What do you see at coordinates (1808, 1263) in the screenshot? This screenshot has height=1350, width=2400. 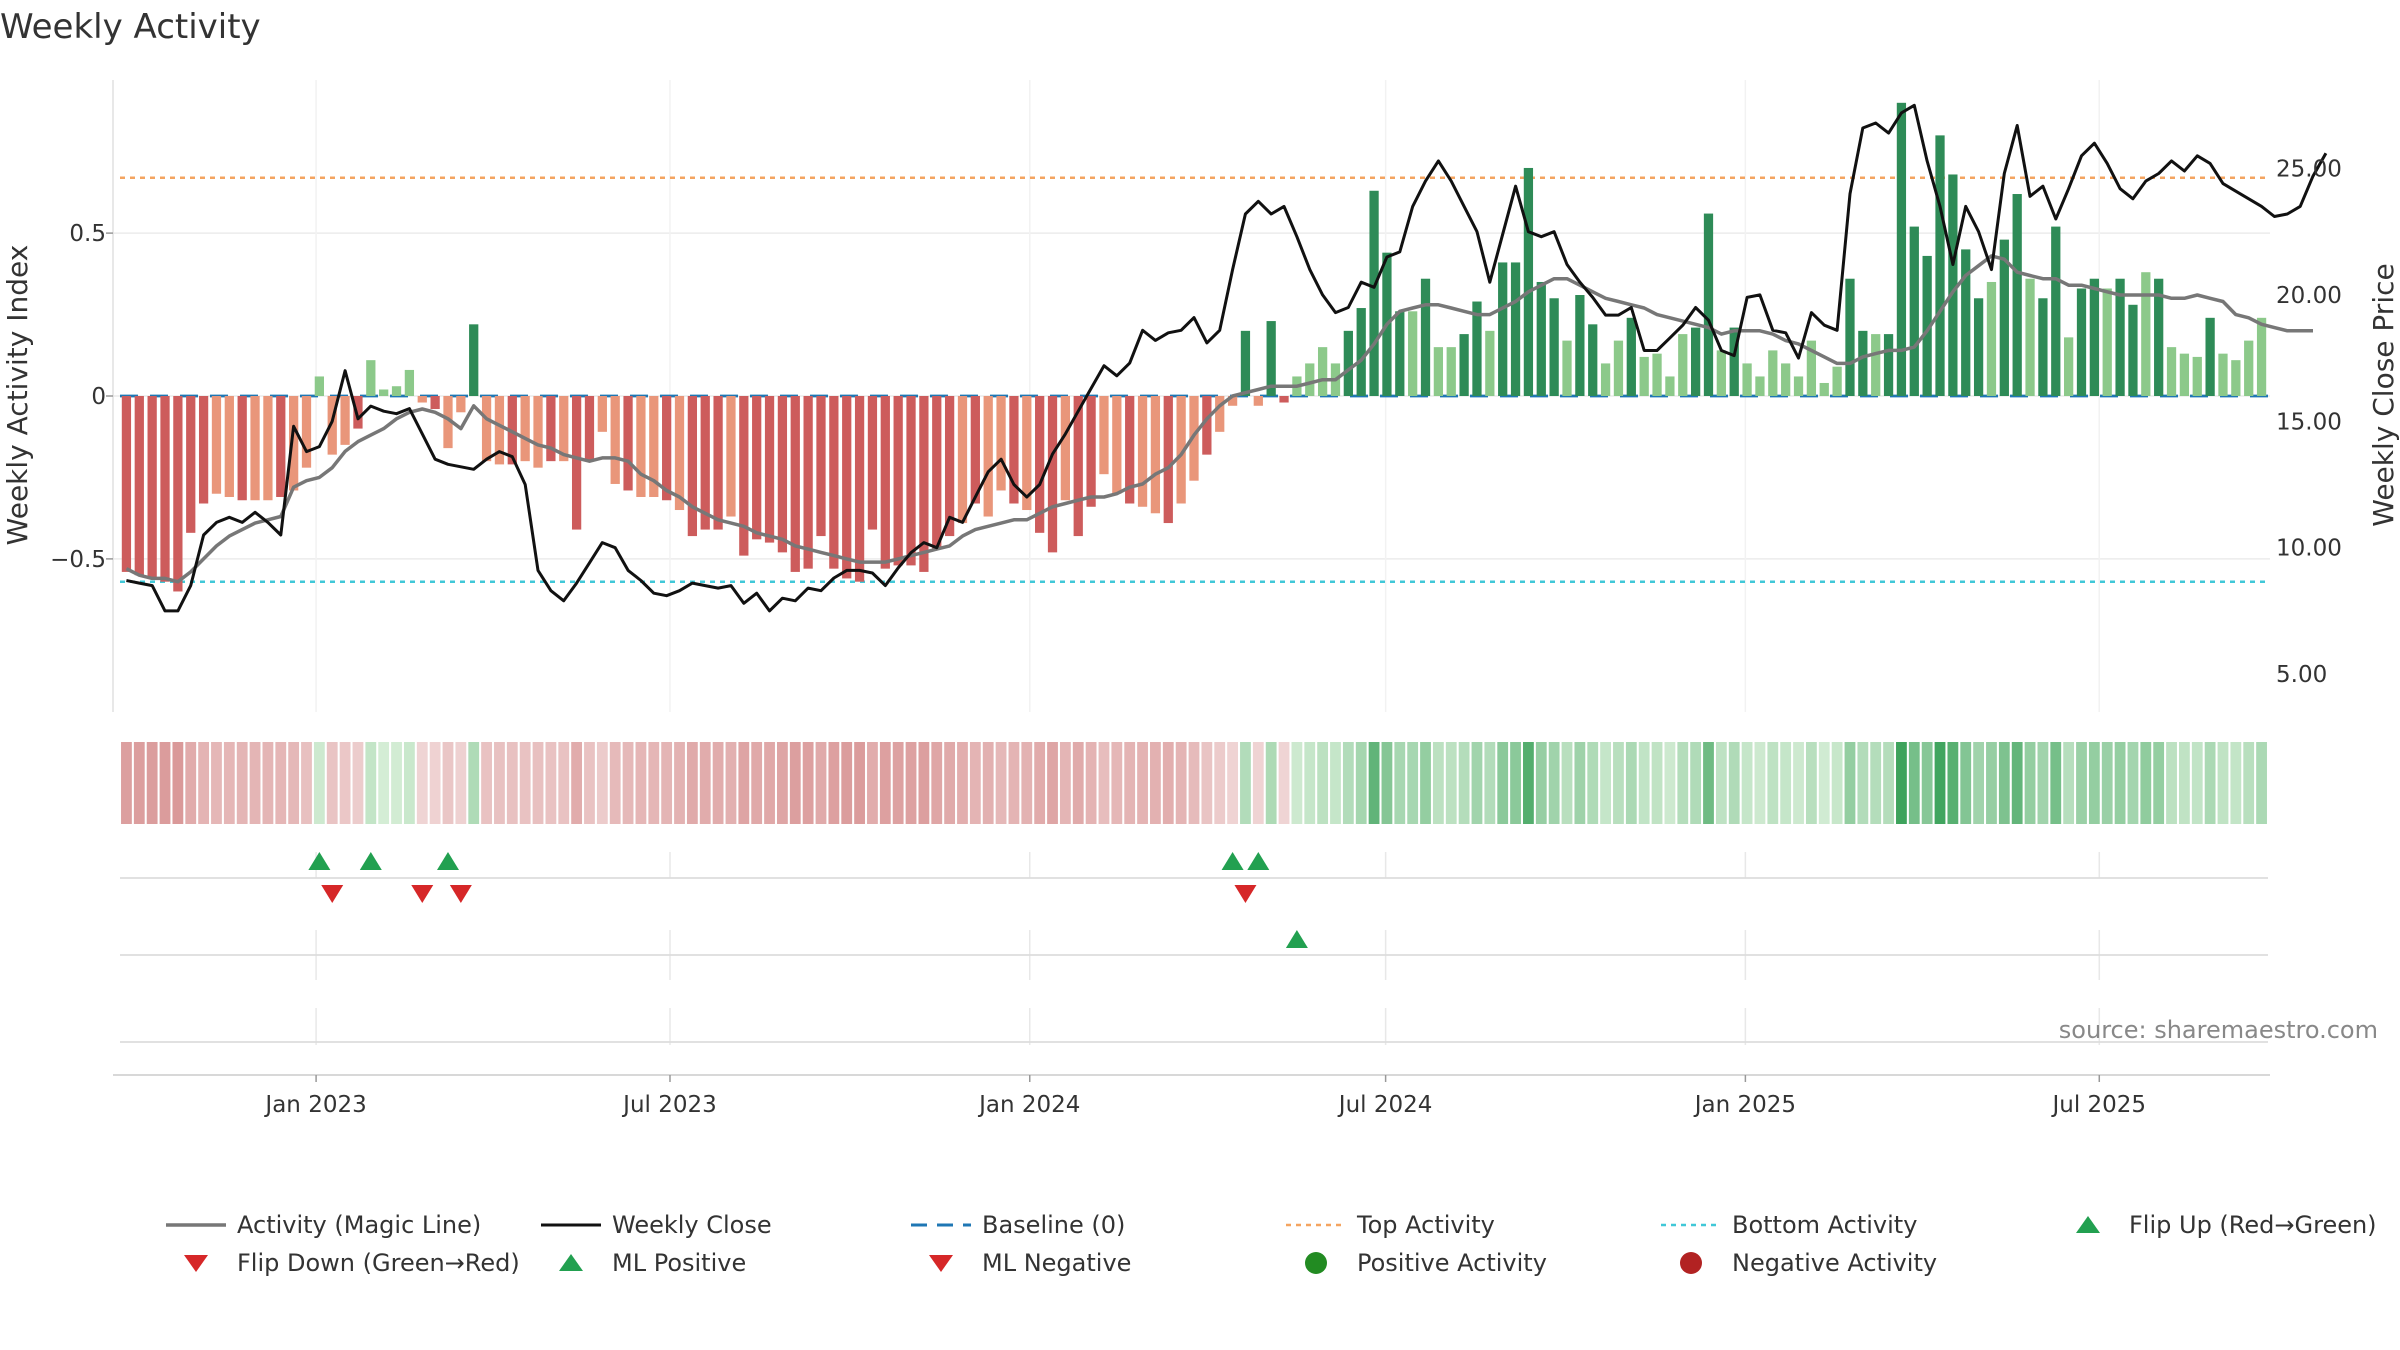 I see `legend-item-neg_act: Negative Activity` at bounding box center [1808, 1263].